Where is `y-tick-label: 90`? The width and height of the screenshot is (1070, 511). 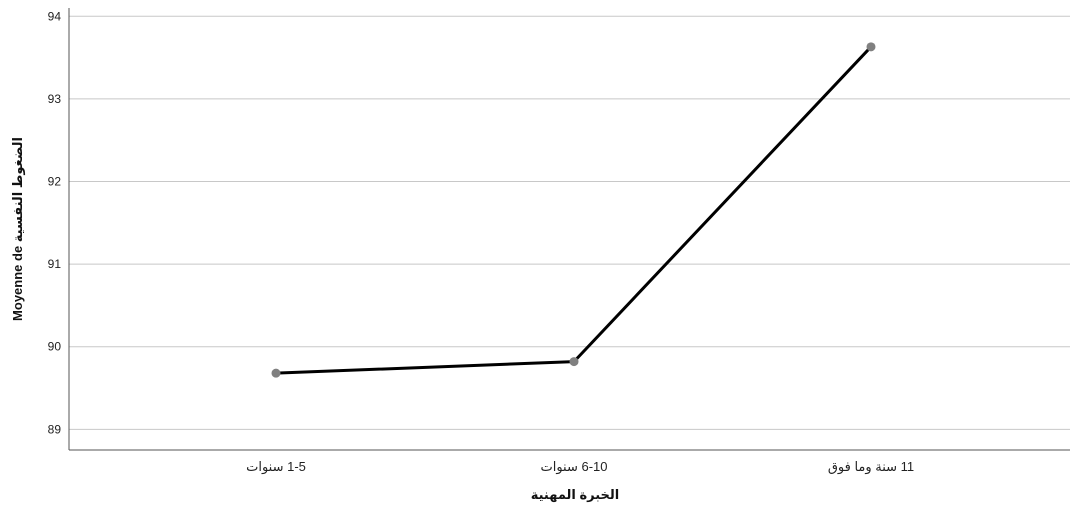 y-tick-label: 90 is located at coordinates (55, 347).